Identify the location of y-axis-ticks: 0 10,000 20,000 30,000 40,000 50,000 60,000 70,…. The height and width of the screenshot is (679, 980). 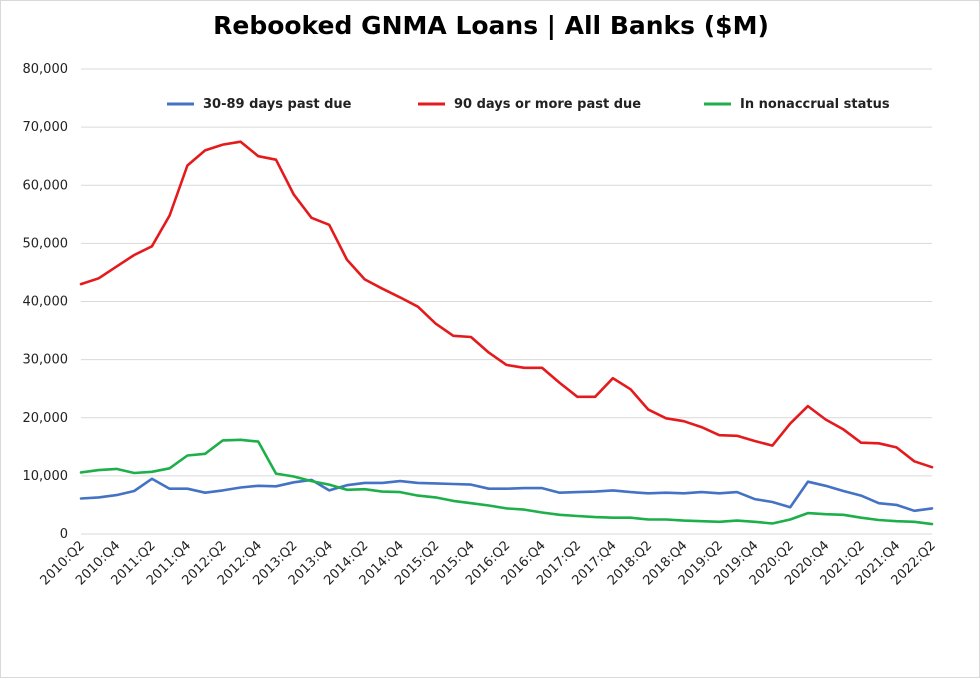
(46, 302).